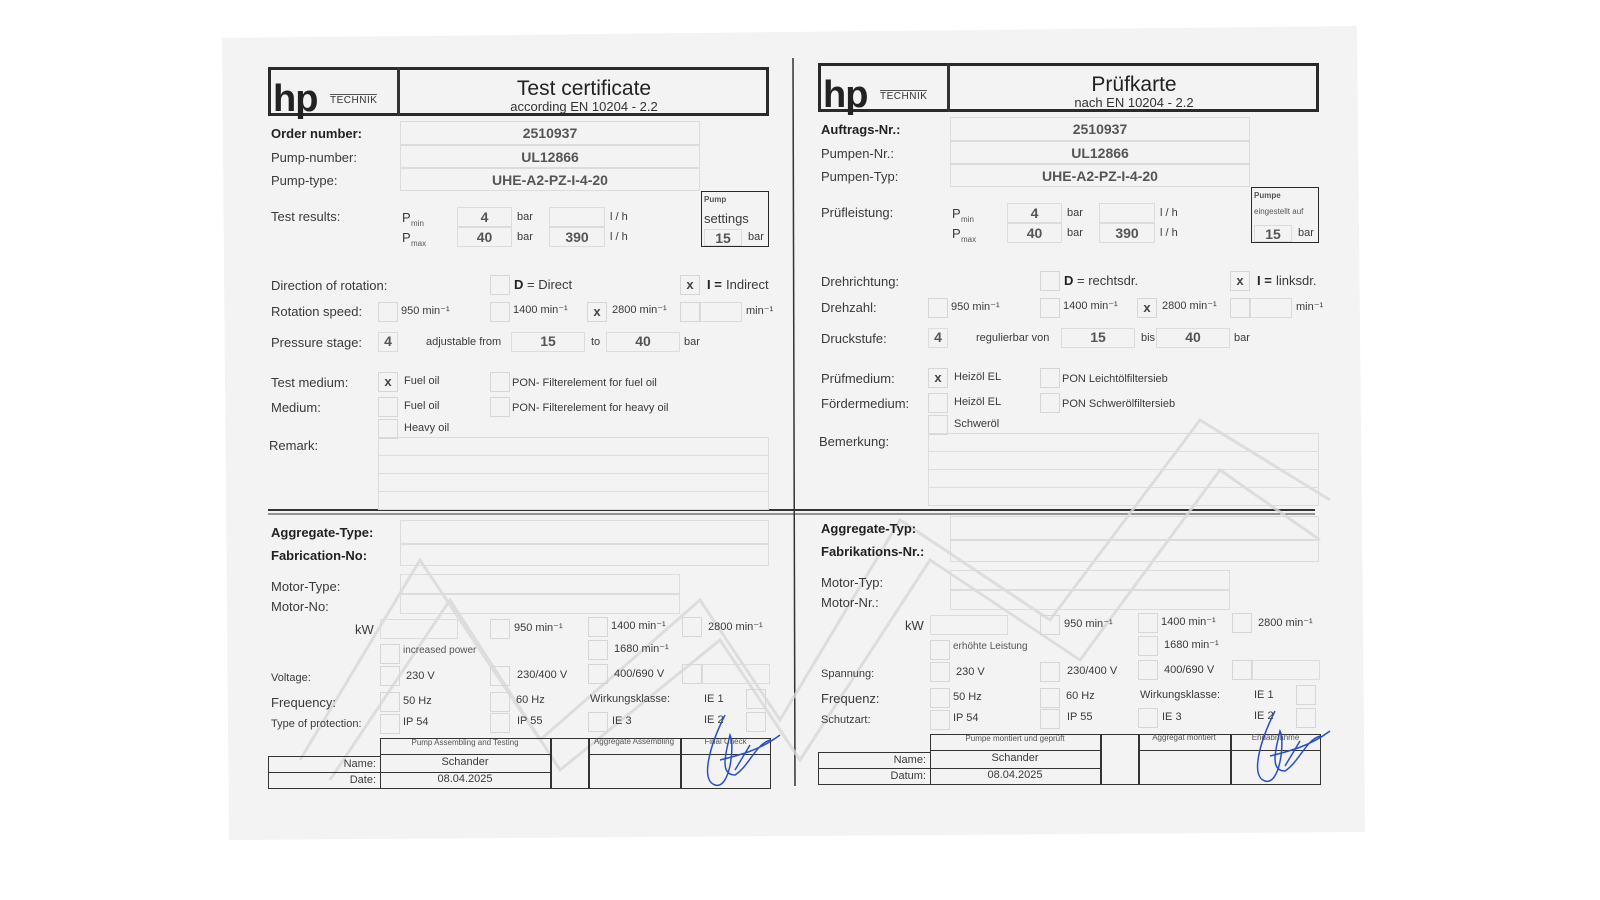 This screenshot has width=1600, height=900. Describe the element at coordinates (419, 243) in the screenshot. I see `pmax-subscript: max` at that location.